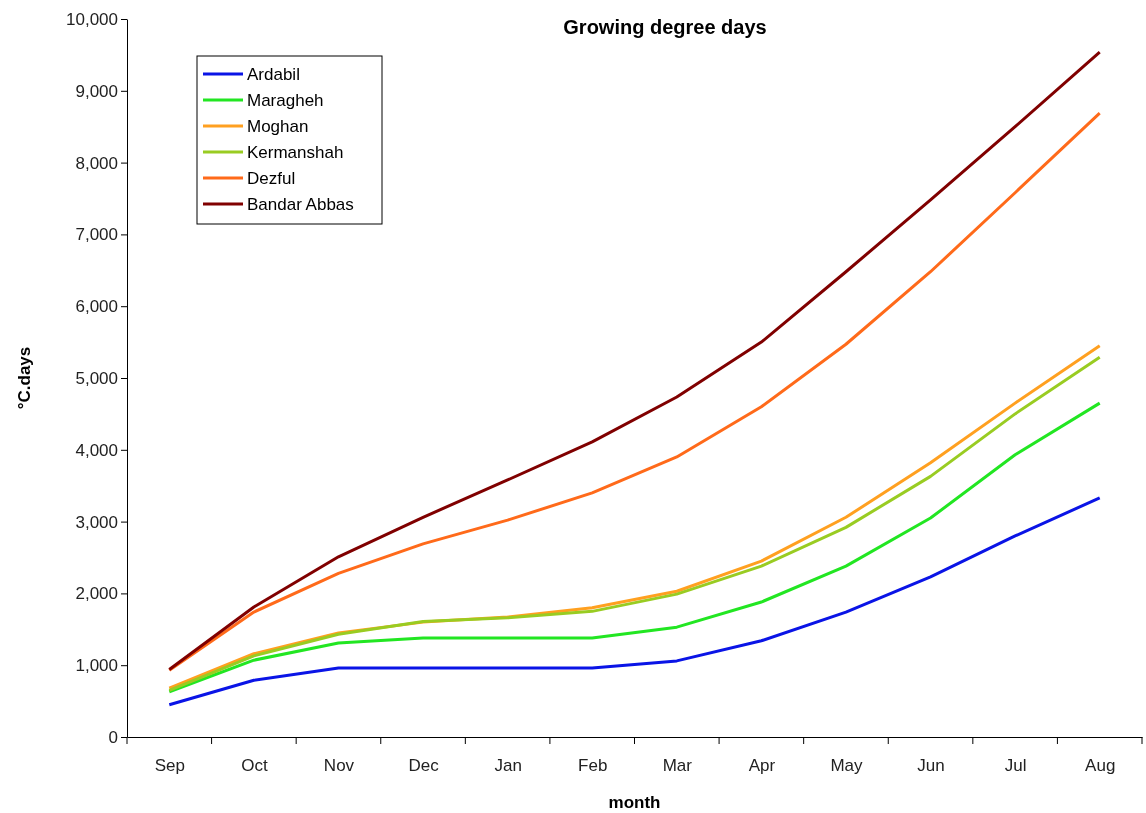  I want to click on chart-title: Growing degree days, so click(665, 27).